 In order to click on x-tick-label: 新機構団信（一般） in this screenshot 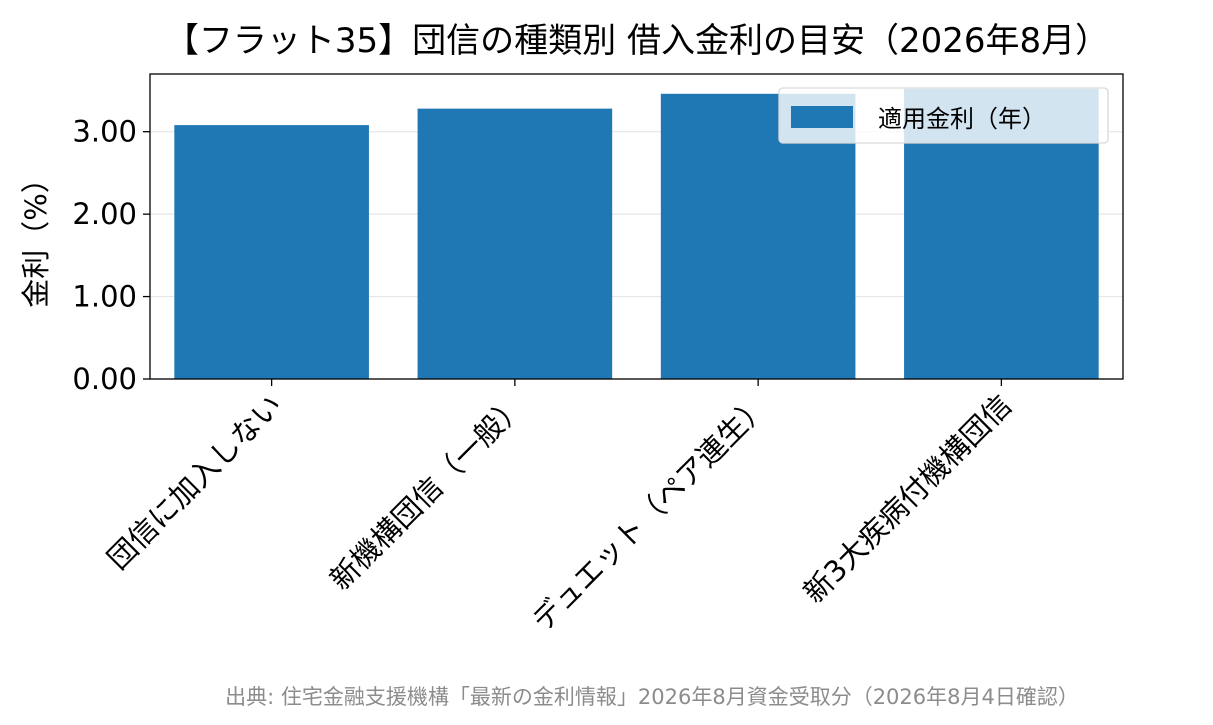, I will do `click(427, 492)`.